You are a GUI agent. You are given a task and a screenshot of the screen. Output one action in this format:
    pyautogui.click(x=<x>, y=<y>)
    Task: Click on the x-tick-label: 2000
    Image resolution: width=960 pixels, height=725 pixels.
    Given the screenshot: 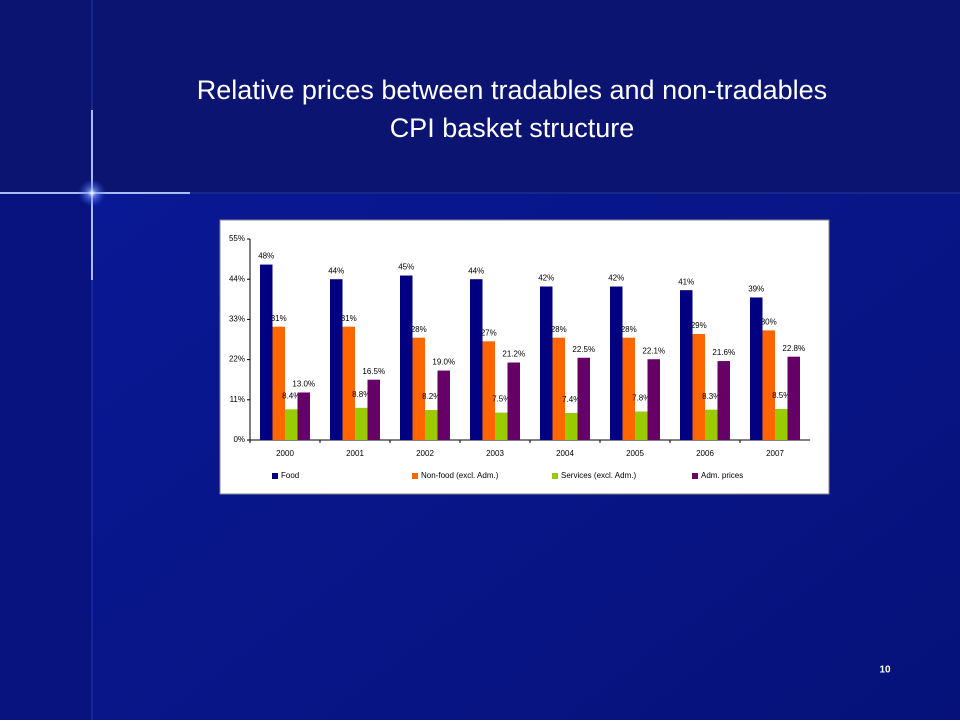 What is the action you would take?
    pyautogui.click(x=285, y=453)
    